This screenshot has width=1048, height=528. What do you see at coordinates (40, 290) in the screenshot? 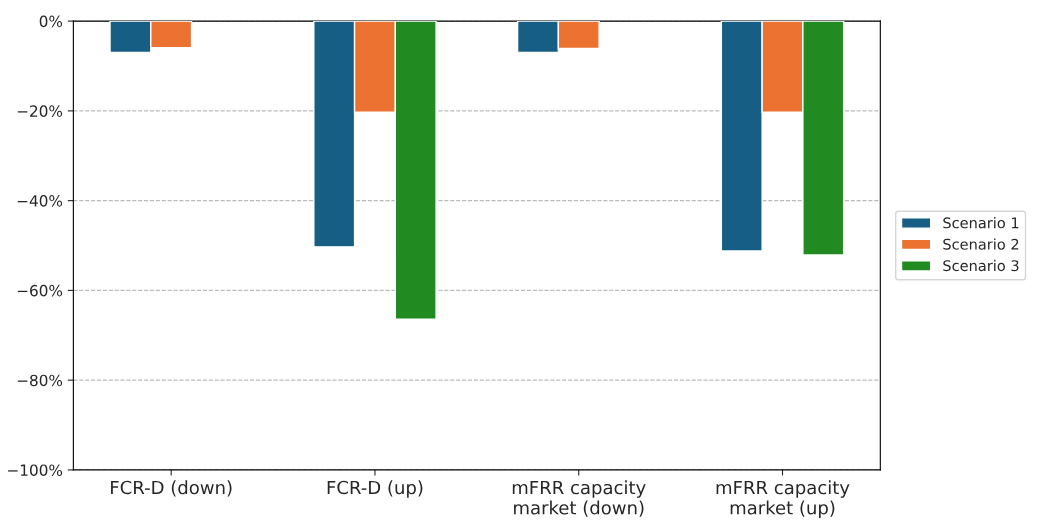
I see `y-tick-label: −60%` at bounding box center [40, 290].